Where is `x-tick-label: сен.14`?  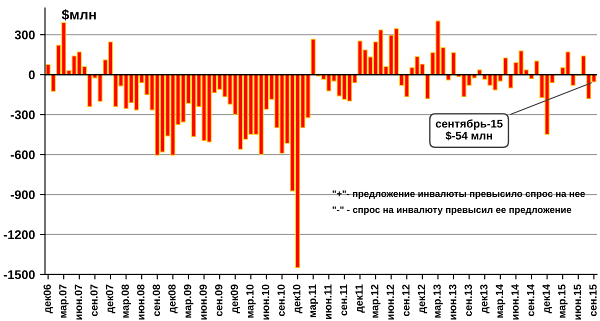
x-tick-label: сен.14 is located at coordinates (530, 300).